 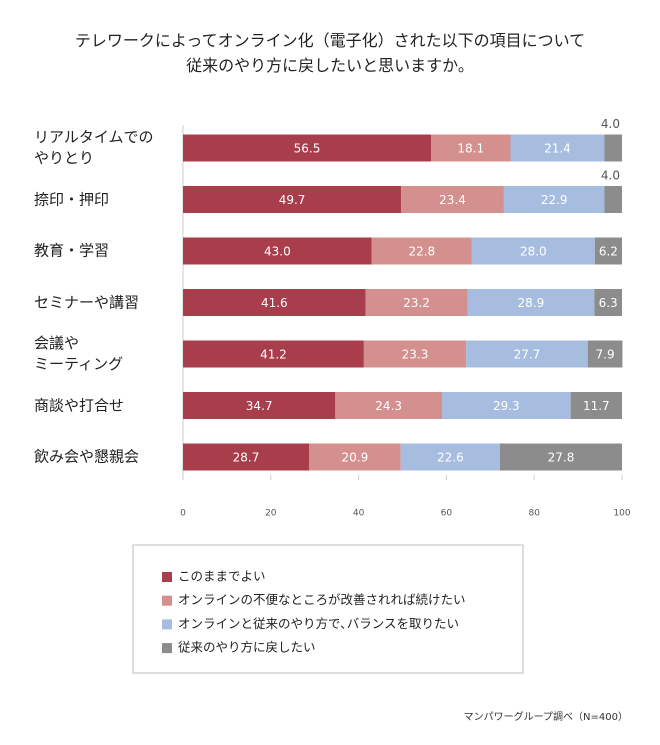 I want to click on value-label: 23.3, so click(x=415, y=355).